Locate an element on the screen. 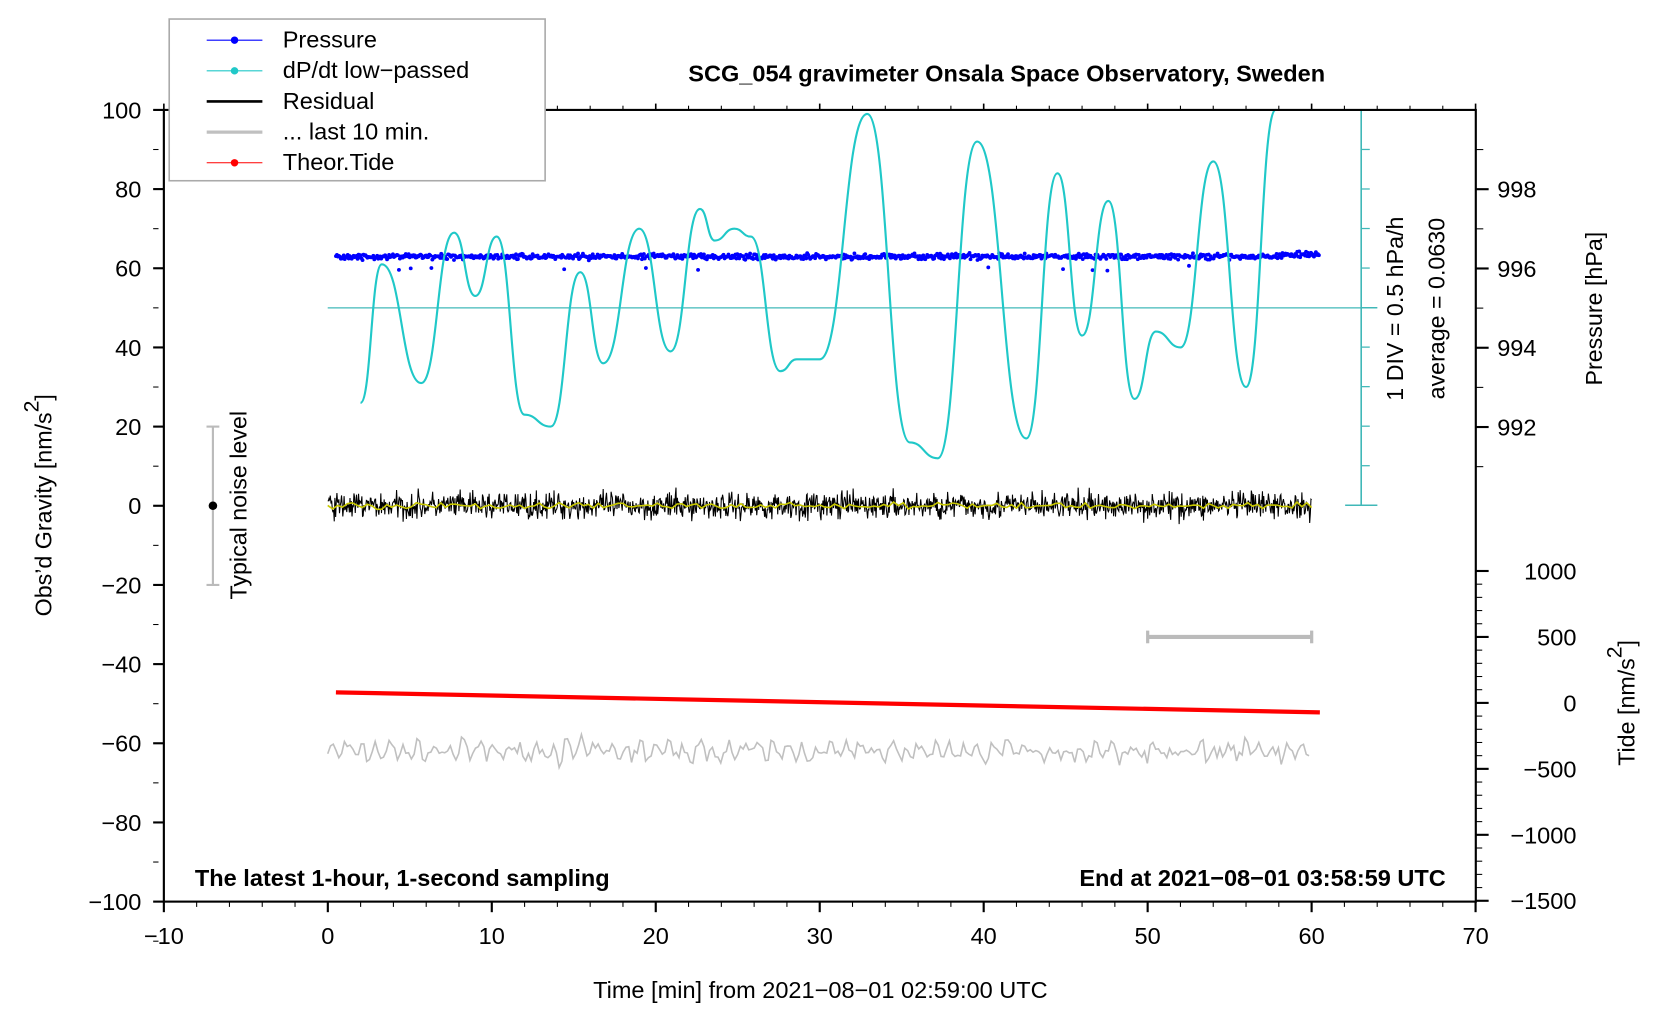 Image resolution: width=1660 pixels, height=1020 pixels. y-tick-label: −20 is located at coordinates (121, 586).